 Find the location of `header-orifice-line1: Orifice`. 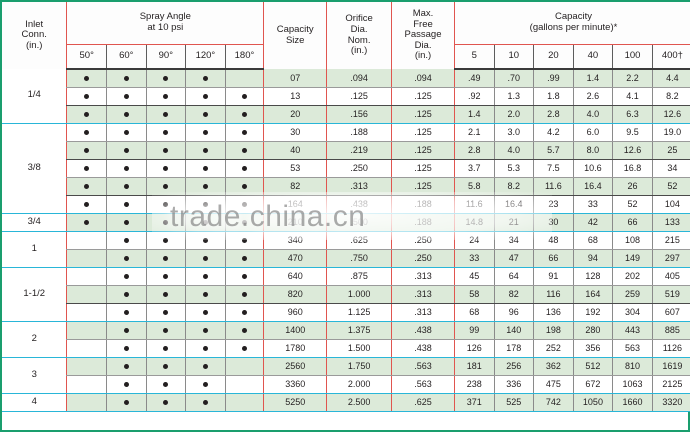

header-orifice-line1: Orifice is located at coordinates (359, 19).